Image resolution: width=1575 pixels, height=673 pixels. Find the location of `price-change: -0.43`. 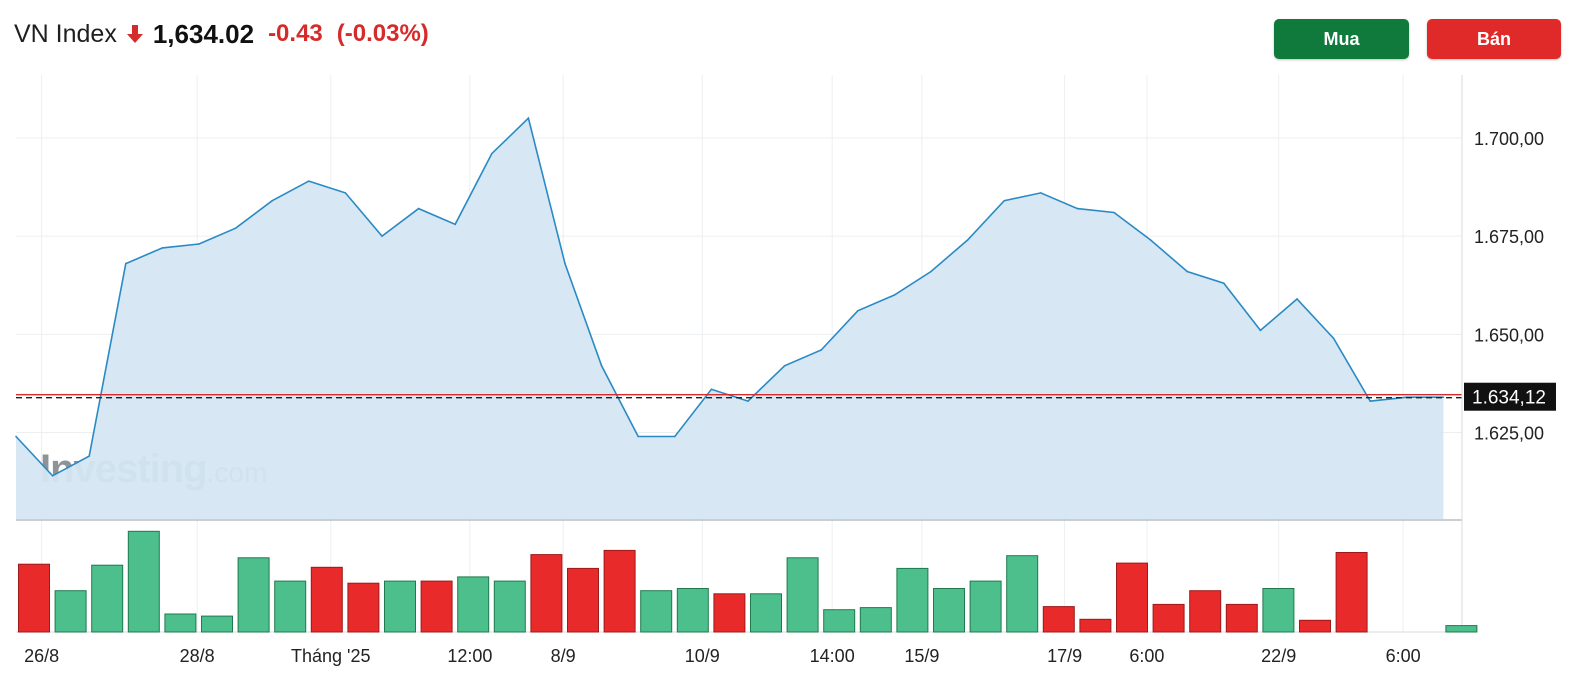

price-change: -0.43 is located at coordinates (295, 33).